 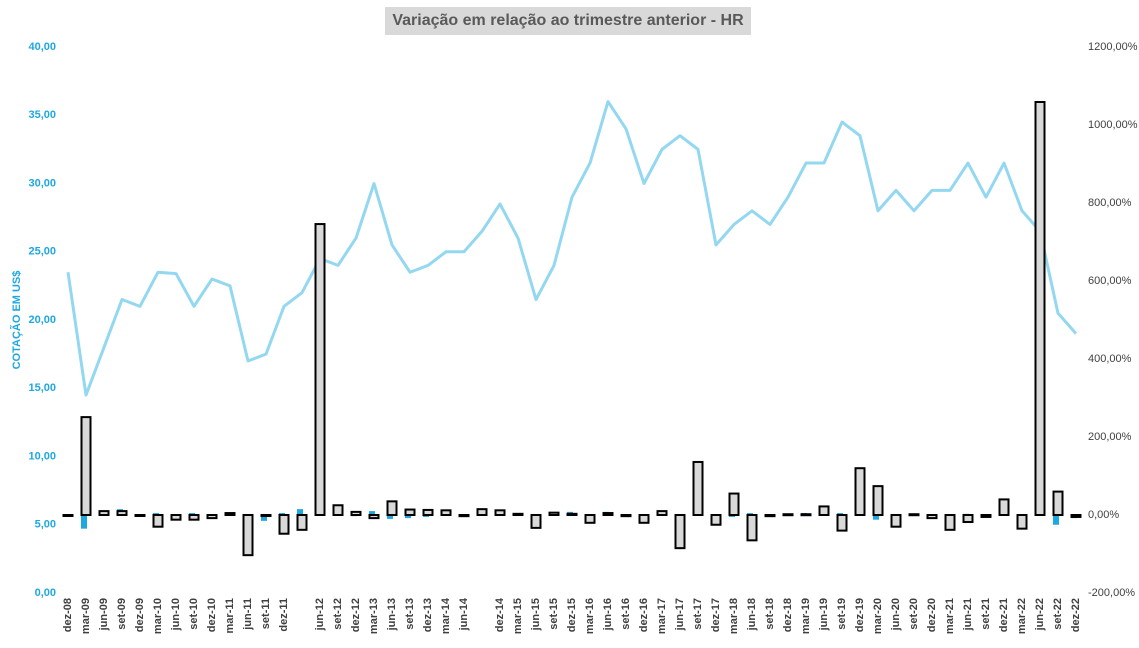 What do you see at coordinates (410, 614) in the screenshot?
I see `x-tick-label: set-13` at bounding box center [410, 614].